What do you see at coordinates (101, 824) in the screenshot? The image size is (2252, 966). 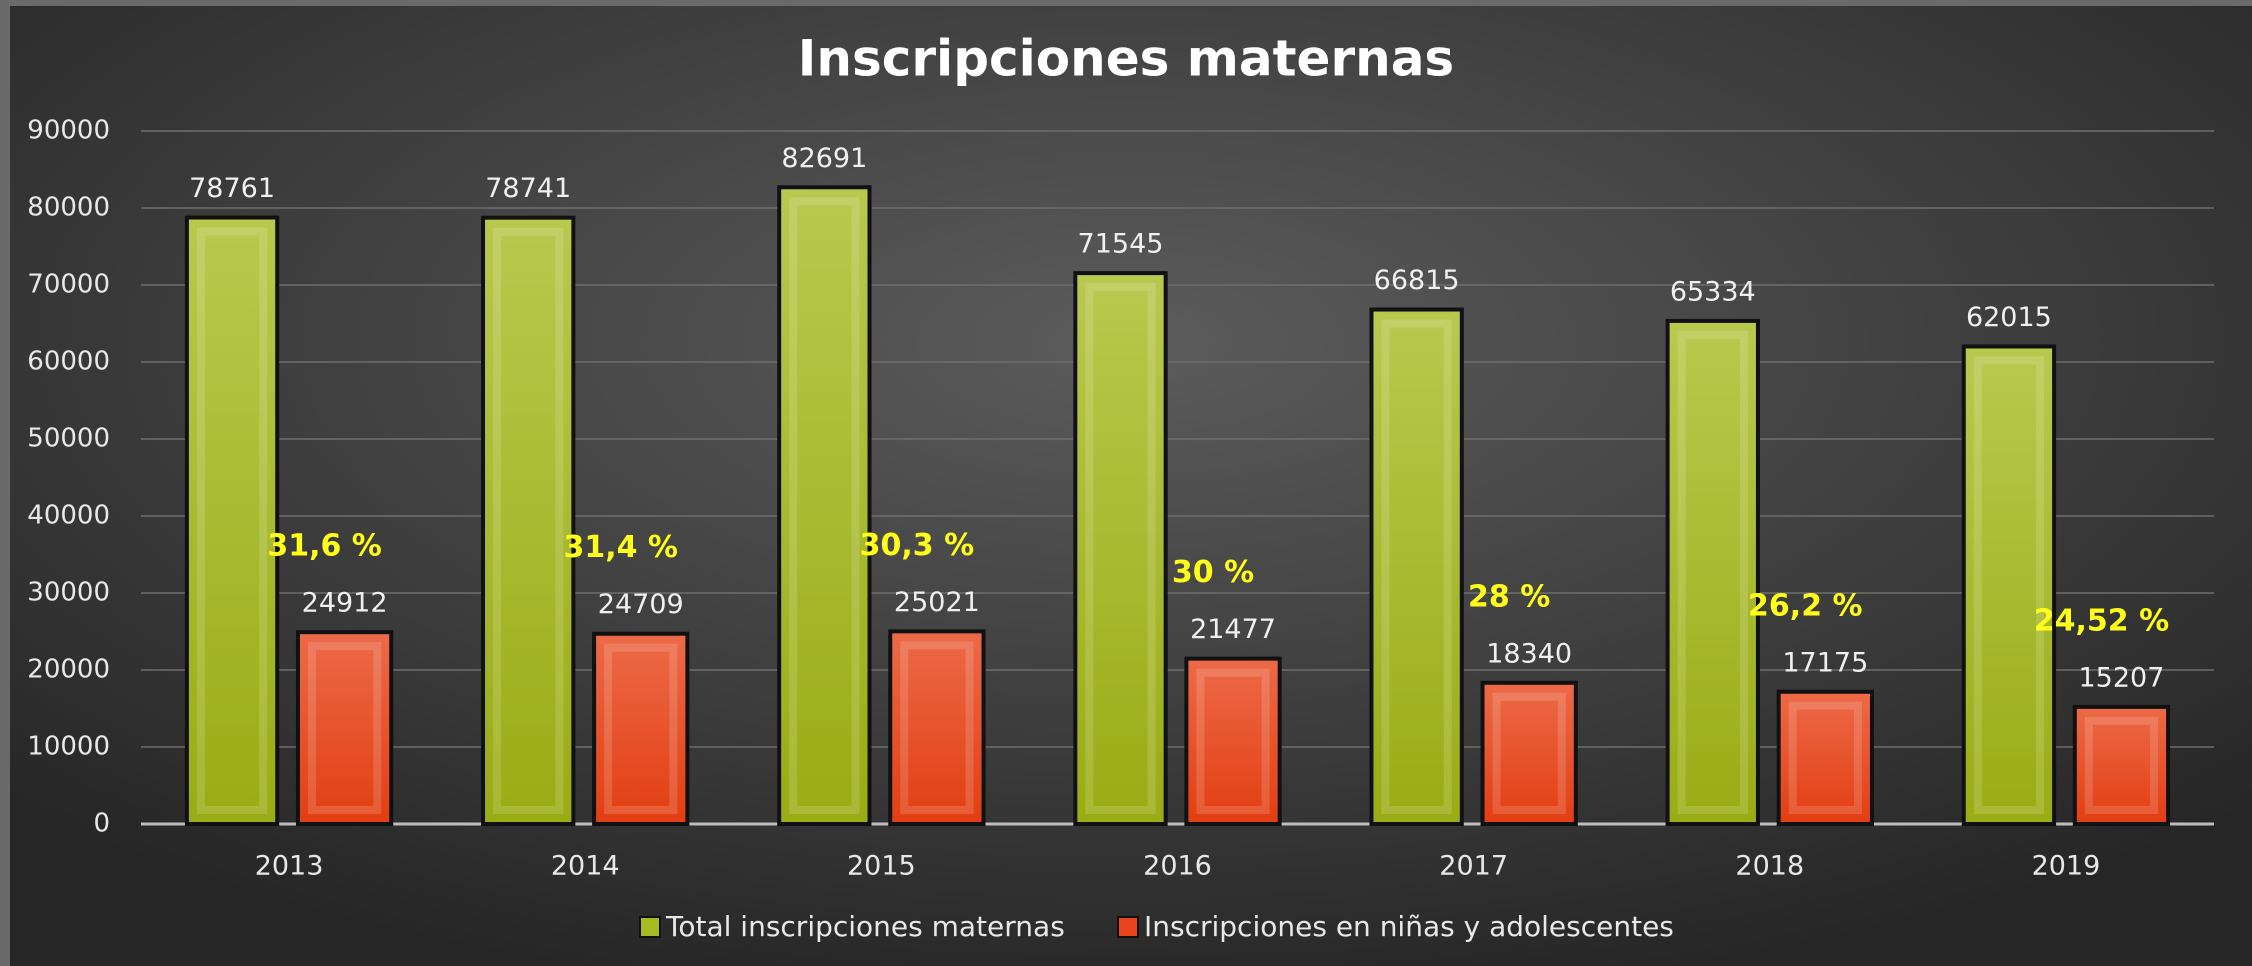 I see `y-tick-label: 0` at bounding box center [101, 824].